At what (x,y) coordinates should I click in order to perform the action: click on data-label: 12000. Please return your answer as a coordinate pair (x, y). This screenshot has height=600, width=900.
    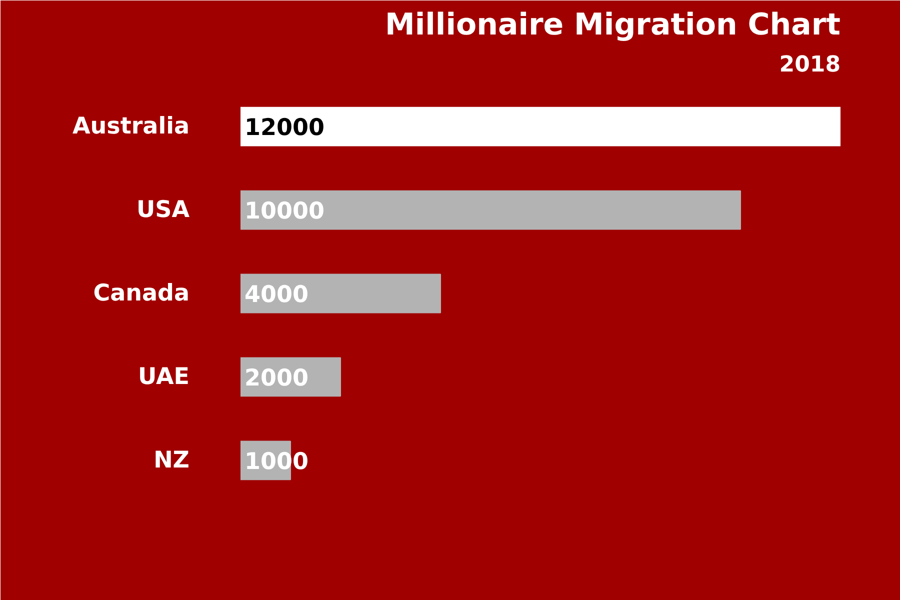
    Looking at the image, I should click on (284, 128).